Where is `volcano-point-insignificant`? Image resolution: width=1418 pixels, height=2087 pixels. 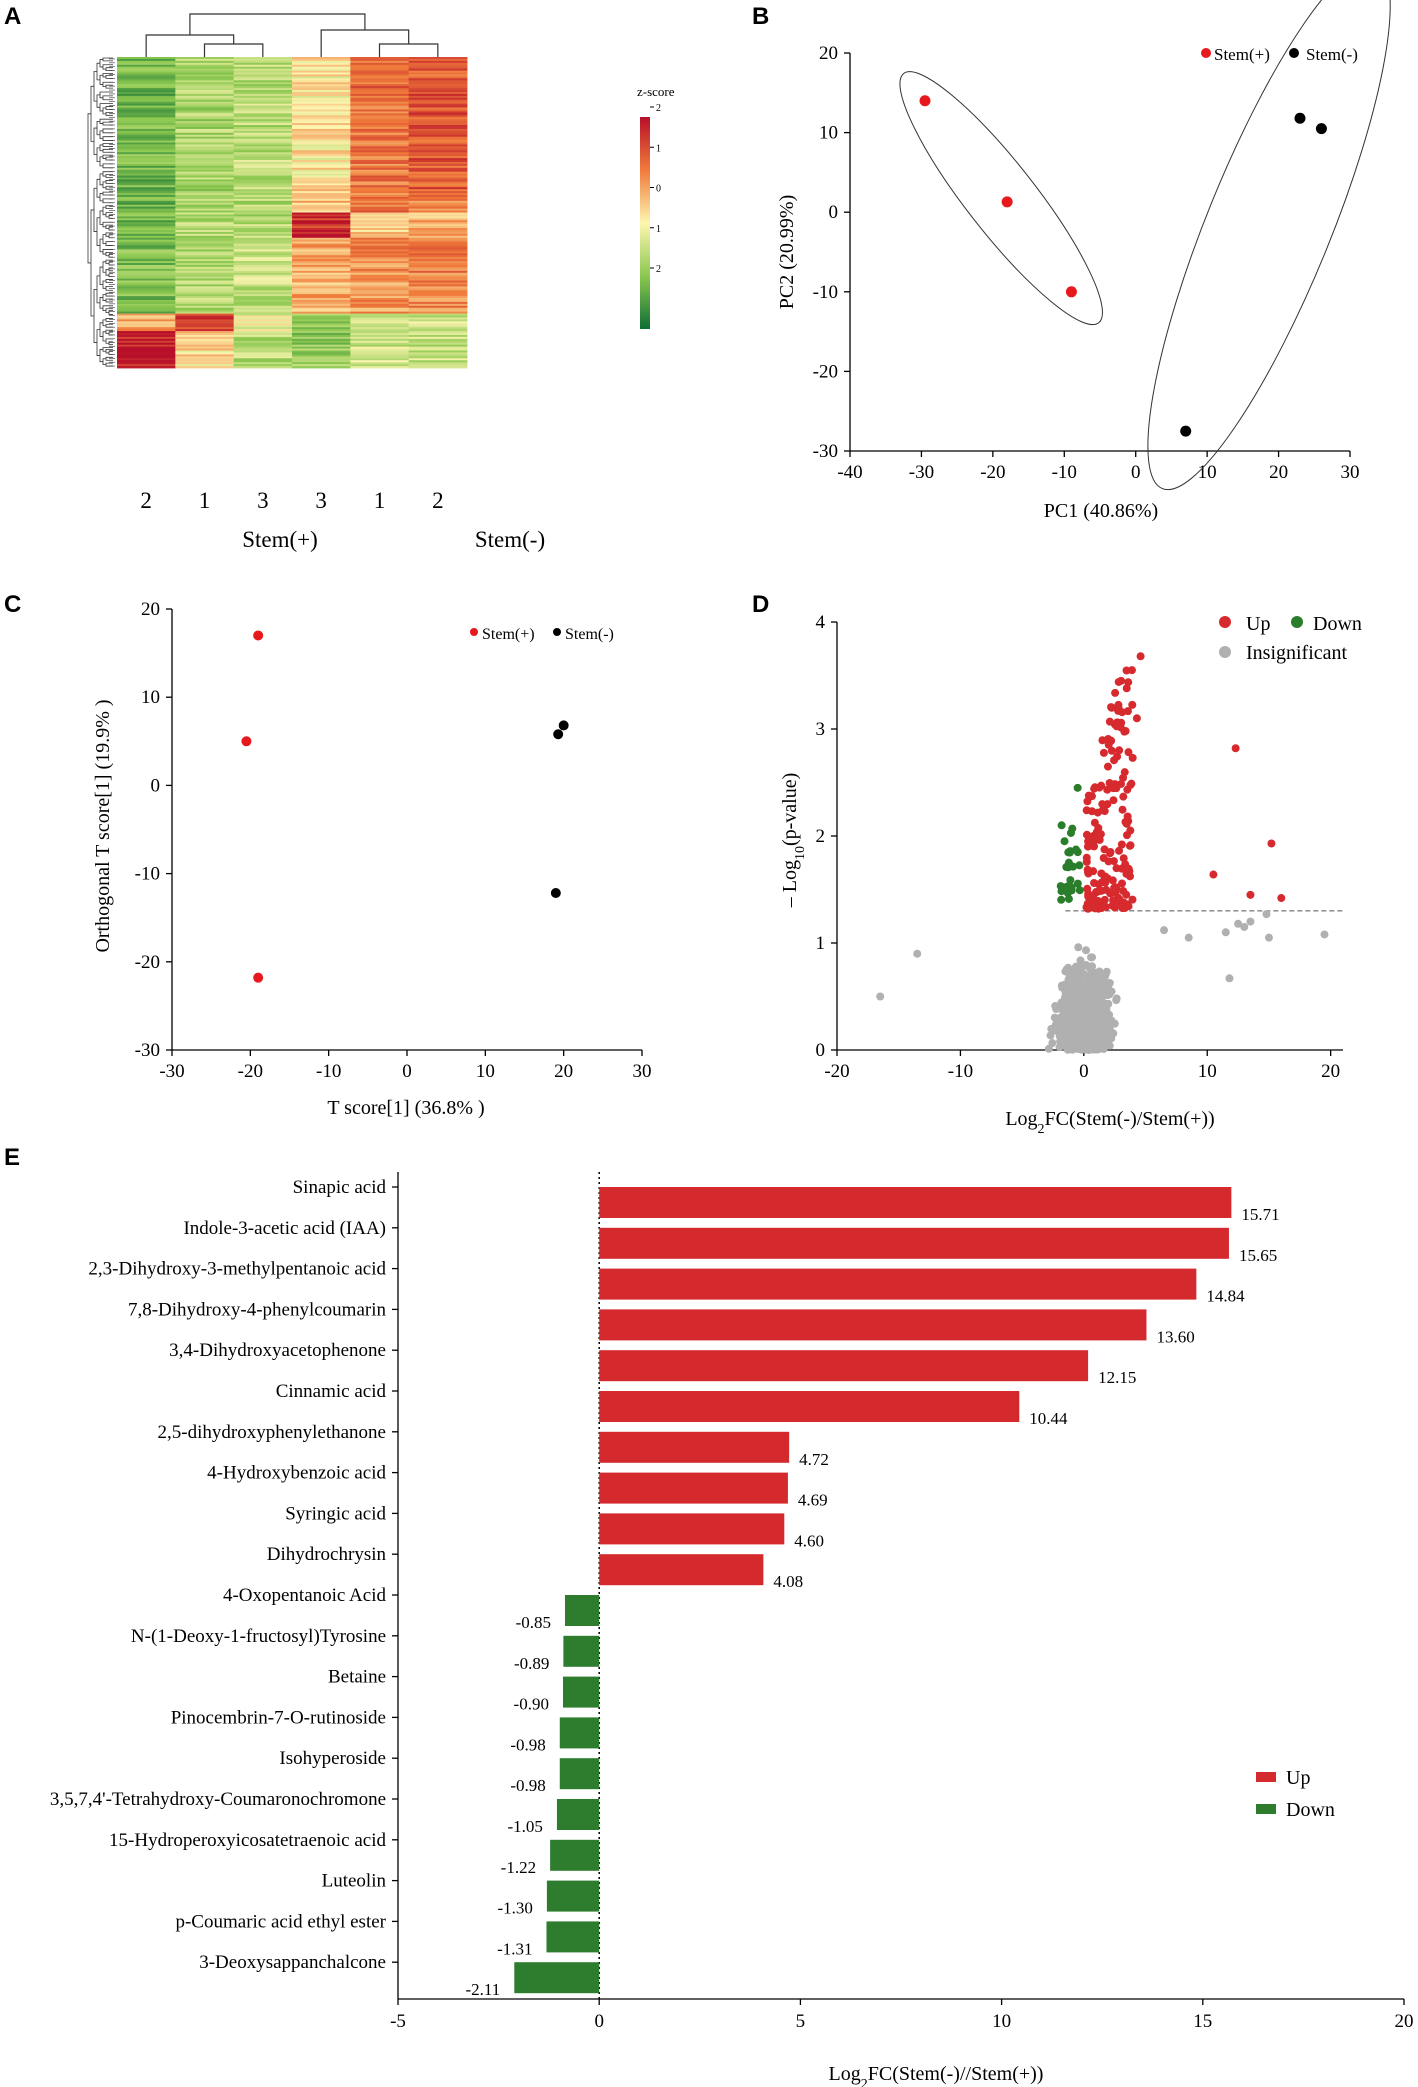 volcano-point-insignificant is located at coordinates (880, 996).